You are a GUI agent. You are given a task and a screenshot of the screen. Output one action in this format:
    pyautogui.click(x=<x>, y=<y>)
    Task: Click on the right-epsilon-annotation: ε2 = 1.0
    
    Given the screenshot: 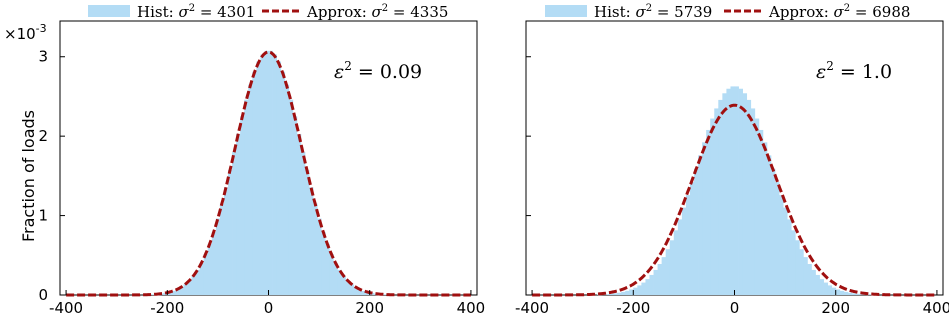 What is the action you would take?
    pyautogui.click(x=854, y=71)
    